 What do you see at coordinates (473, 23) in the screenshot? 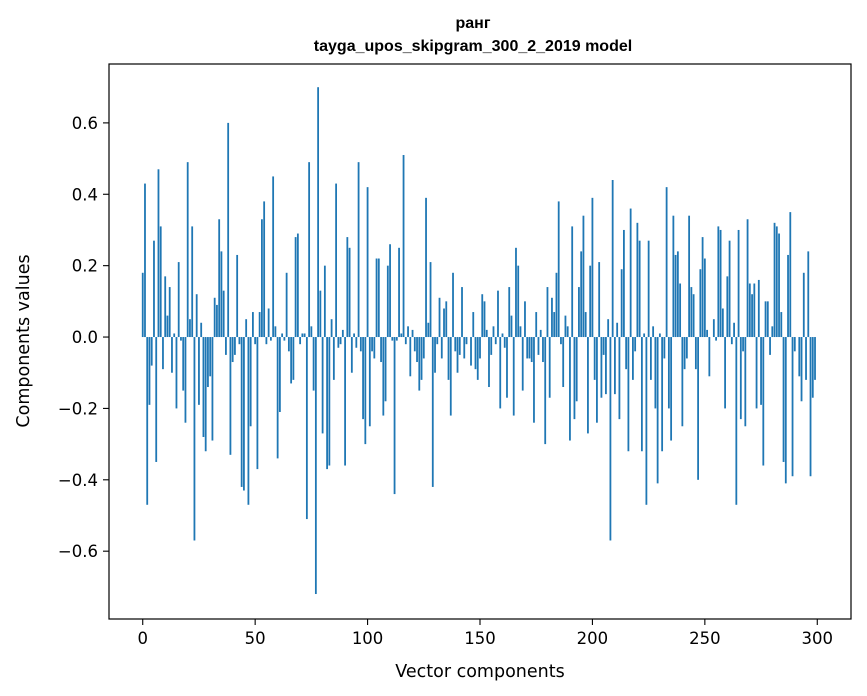
I see `chart-title: ранг` at bounding box center [473, 23].